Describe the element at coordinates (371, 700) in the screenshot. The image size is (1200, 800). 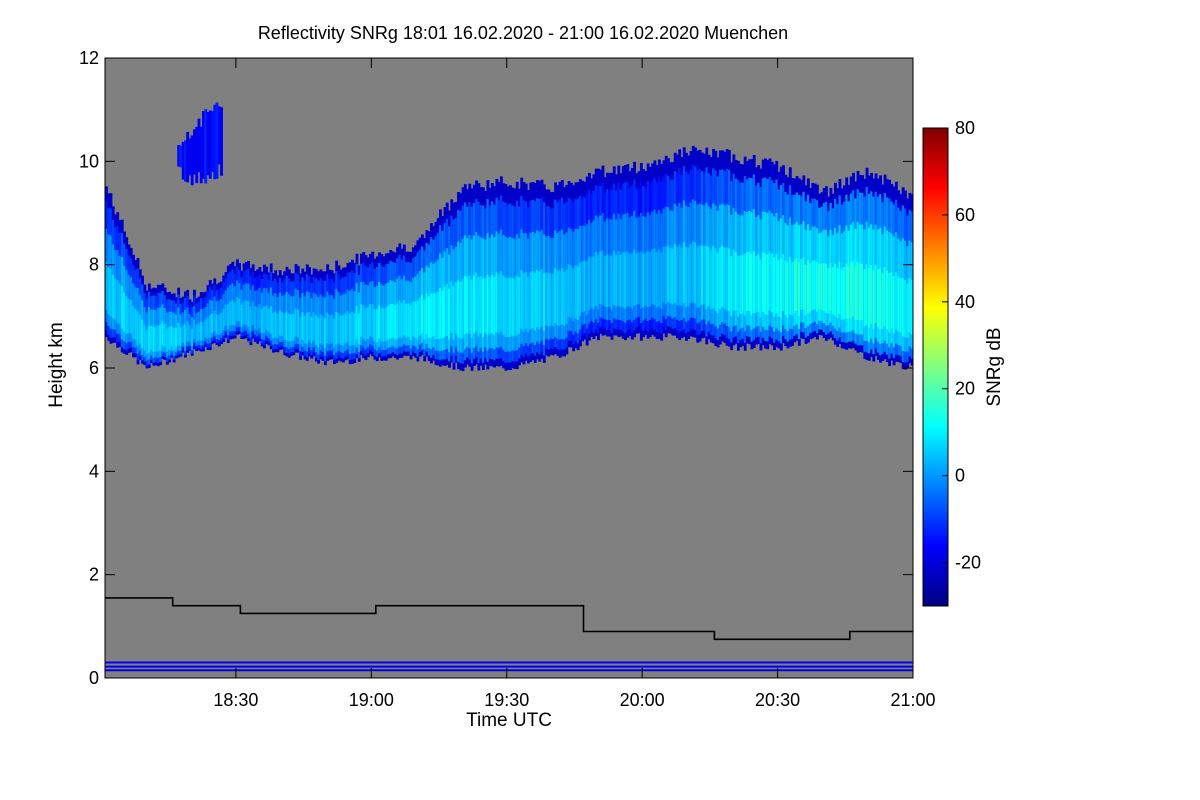
I see `x-tick-label: 19:00` at that location.